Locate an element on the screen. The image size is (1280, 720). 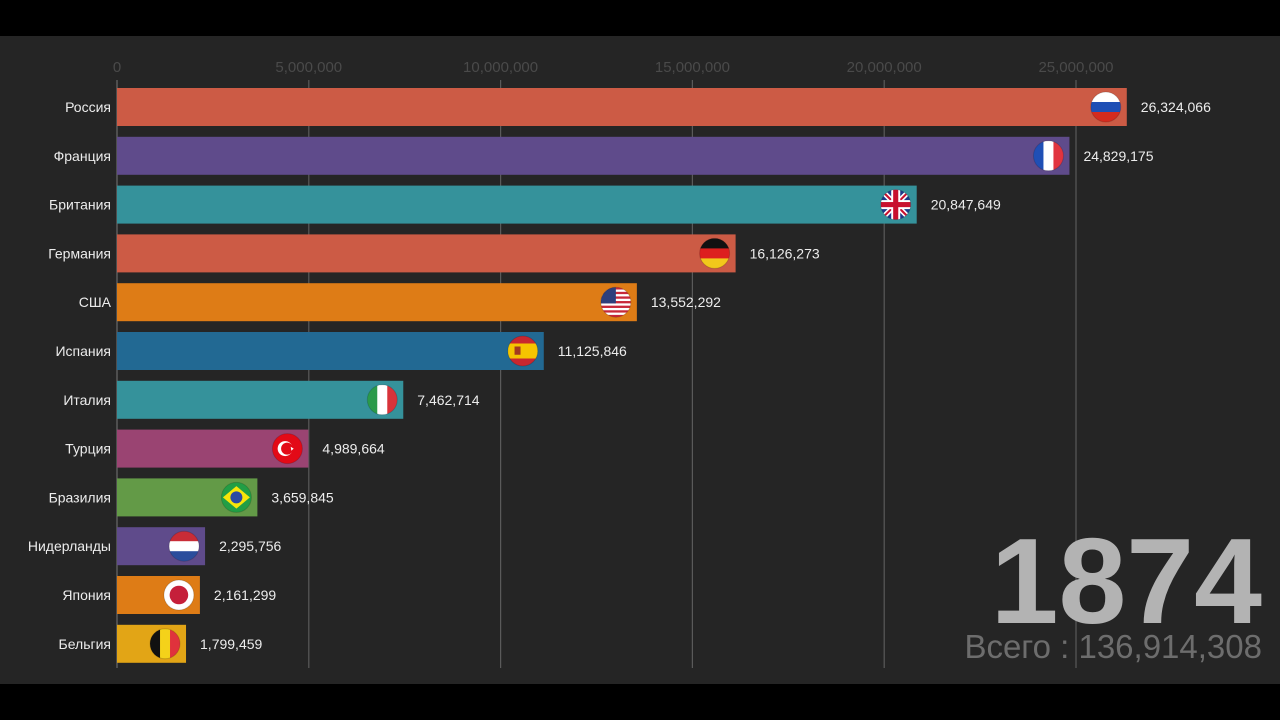
category-label: Бразилия is located at coordinates (80, 497).